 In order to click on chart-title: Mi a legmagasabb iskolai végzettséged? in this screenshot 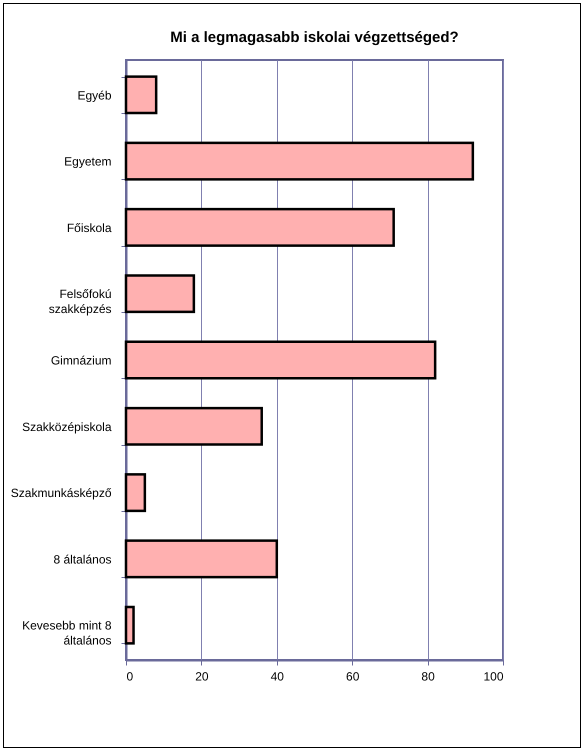, I will do `click(314, 37)`.